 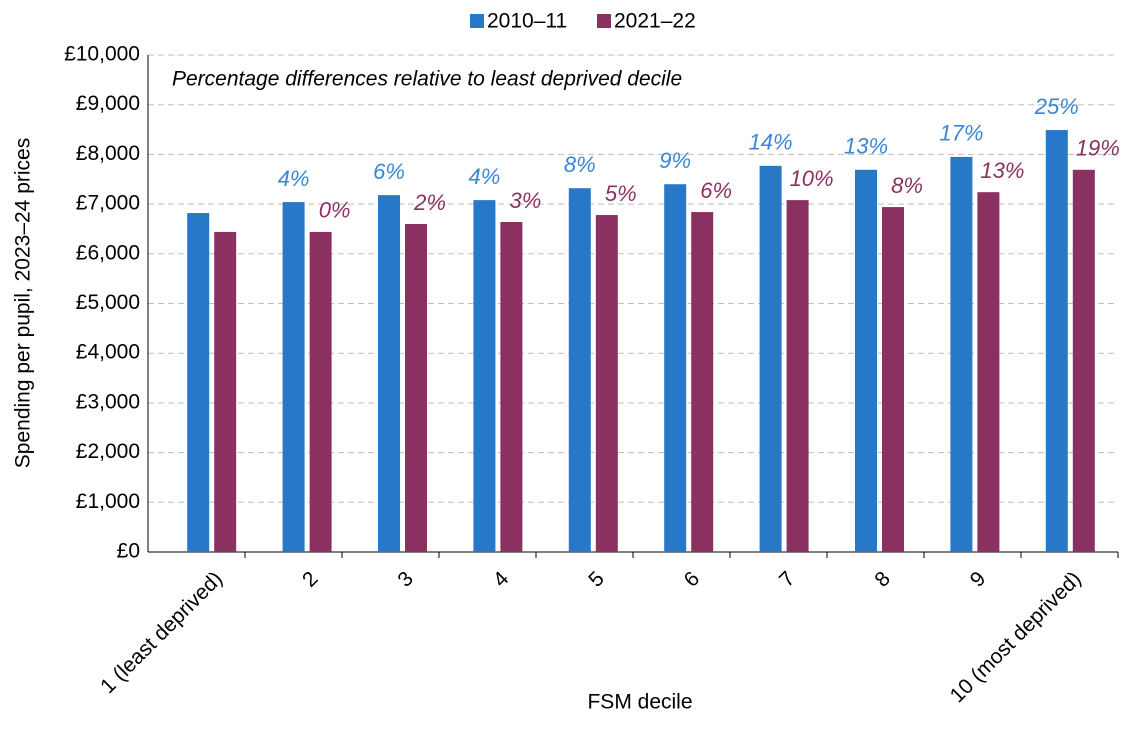 I want to click on data-label: 10%, so click(x=812, y=178).